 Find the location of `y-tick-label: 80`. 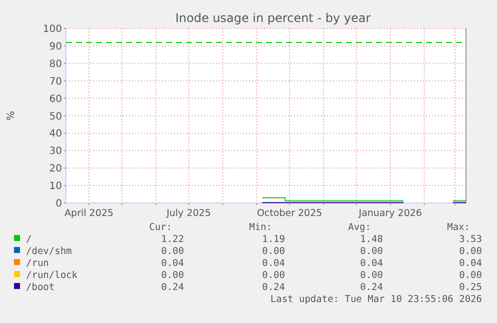

y-tick-label: 80 is located at coordinates (55, 64).